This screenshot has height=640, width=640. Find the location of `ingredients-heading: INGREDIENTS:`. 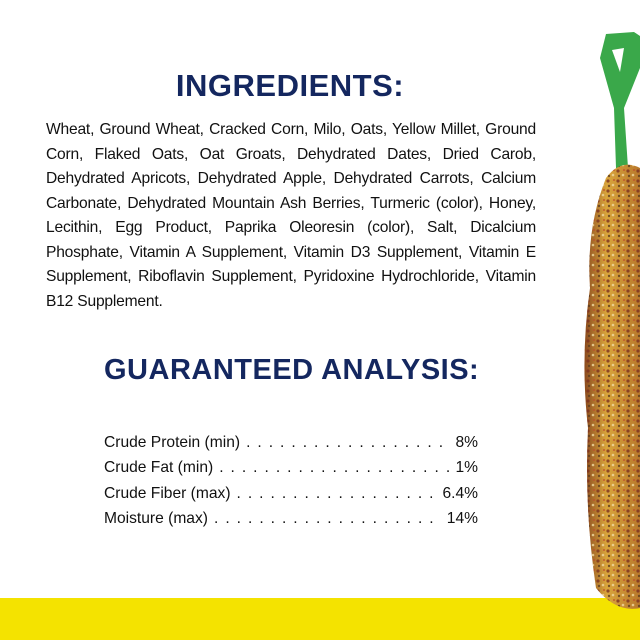

ingredients-heading: INGREDIENTS: is located at coordinates (290, 85).